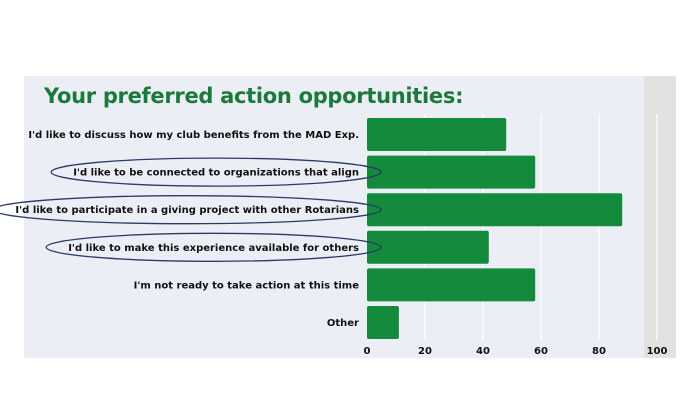  What do you see at coordinates (367, 351) in the screenshot?
I see `x-tick-label: 0` at bounding box center [367, 351].